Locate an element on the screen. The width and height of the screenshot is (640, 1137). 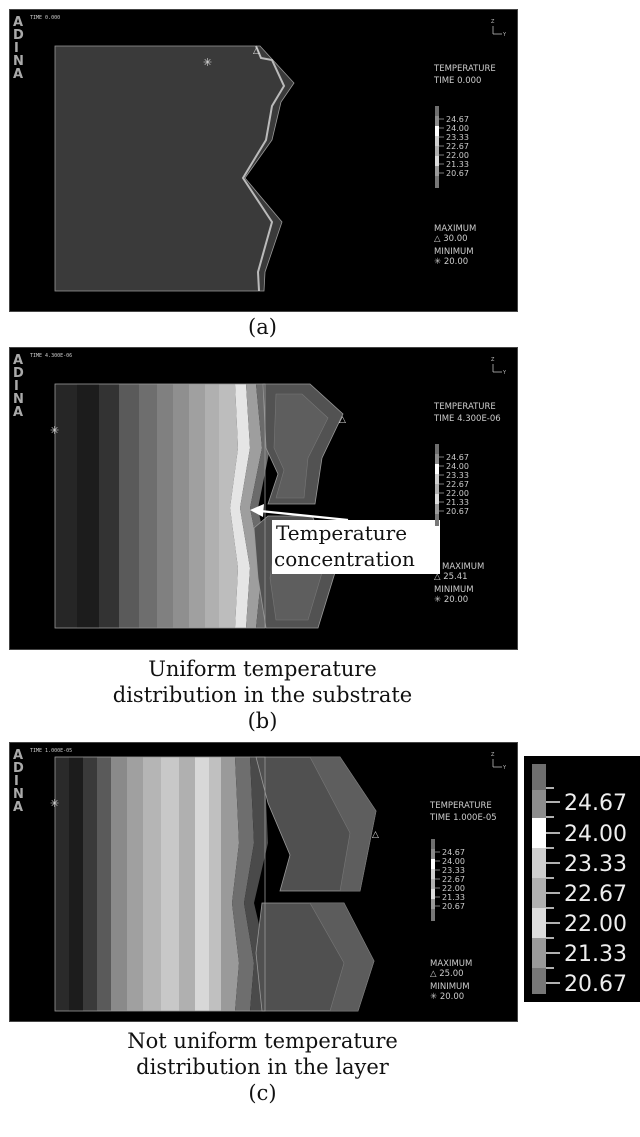
zoom-legend-value: 24.67 is located at coordinates (595, 803).